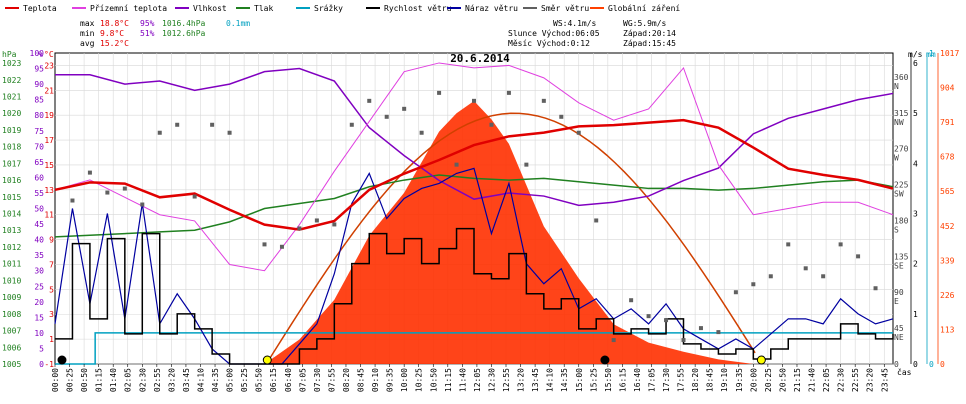 This screenshot has height=404, width=966. What do you see at coordinates (70, 380) in the screenshot?
I see `time-tick-label: 00:25` at bounding box center [70, 380].